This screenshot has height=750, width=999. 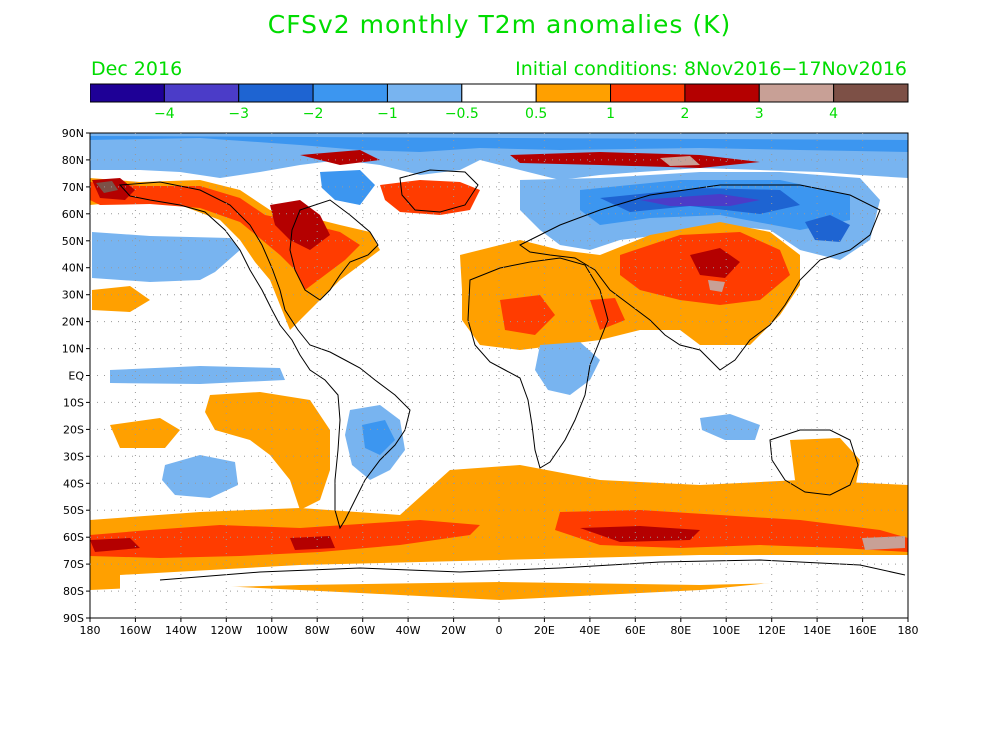 I want to click on longitude-tick-label: 100E, so click(x=726, y=630).